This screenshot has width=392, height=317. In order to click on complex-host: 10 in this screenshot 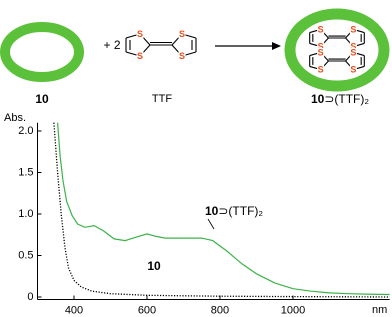, I will do `click(318, 99)`.